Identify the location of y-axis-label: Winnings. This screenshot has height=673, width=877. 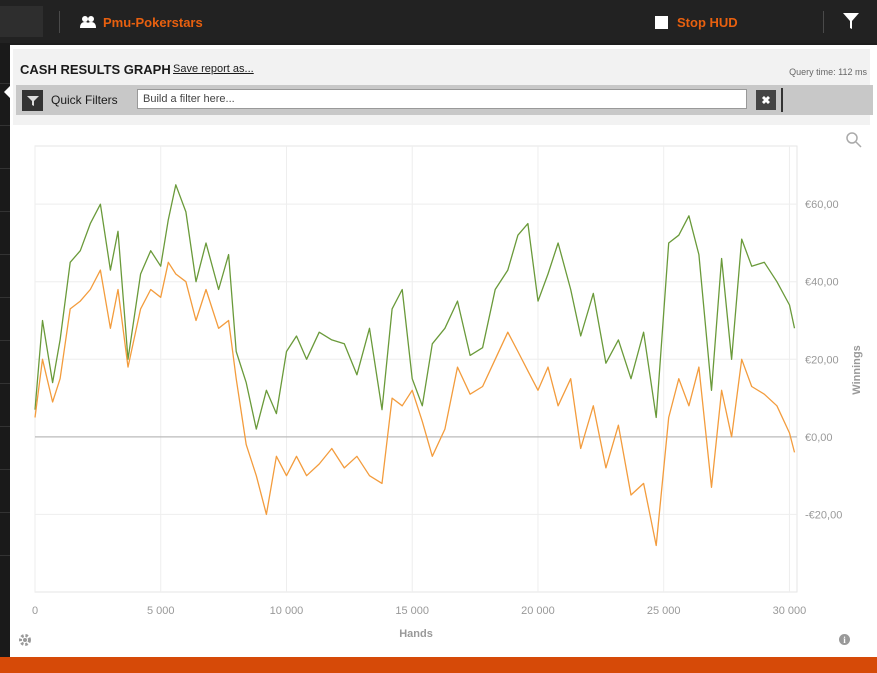
(857, 369).